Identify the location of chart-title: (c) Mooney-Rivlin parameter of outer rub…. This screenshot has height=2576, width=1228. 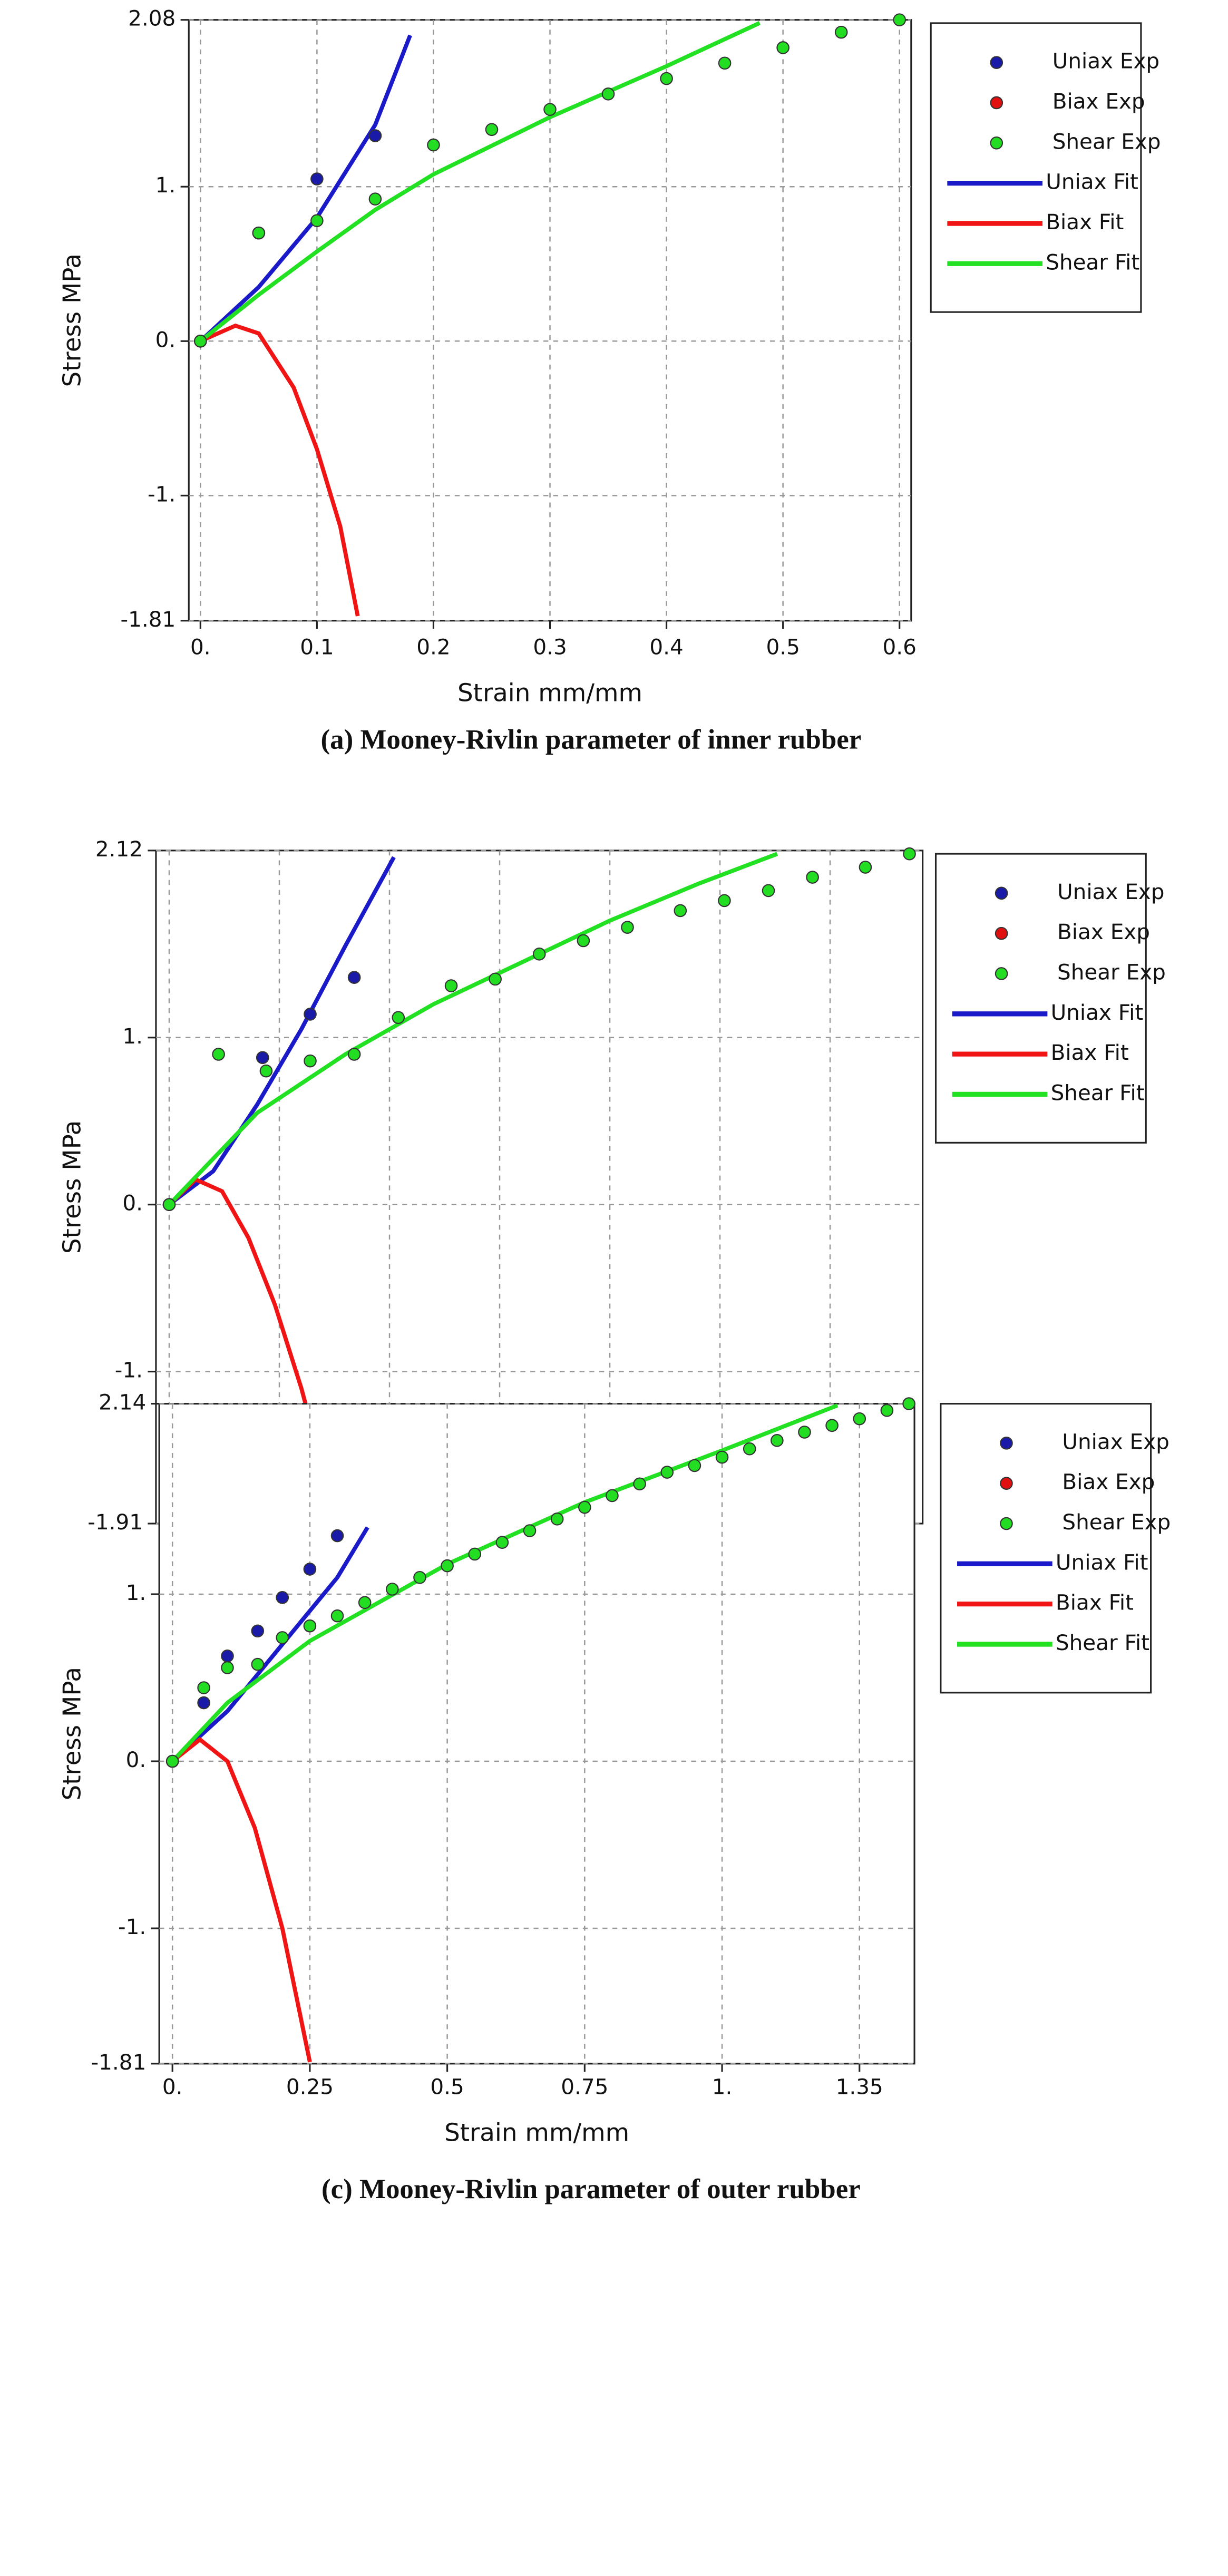
(591, 2189).